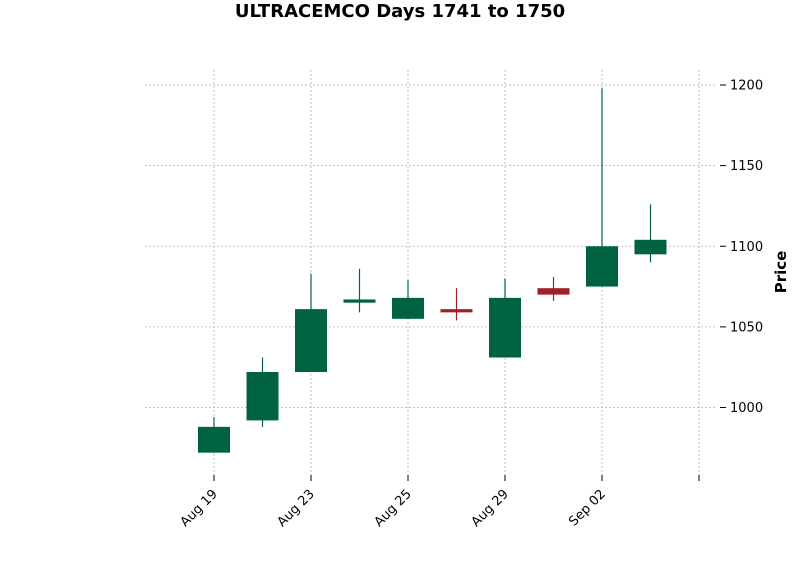 Image resolution: width=800 pixels, height=575 pixels. Describe the element at coordinates (199, 508) in the screenshot. I see `x-tick-label: Aug 19` at that location.